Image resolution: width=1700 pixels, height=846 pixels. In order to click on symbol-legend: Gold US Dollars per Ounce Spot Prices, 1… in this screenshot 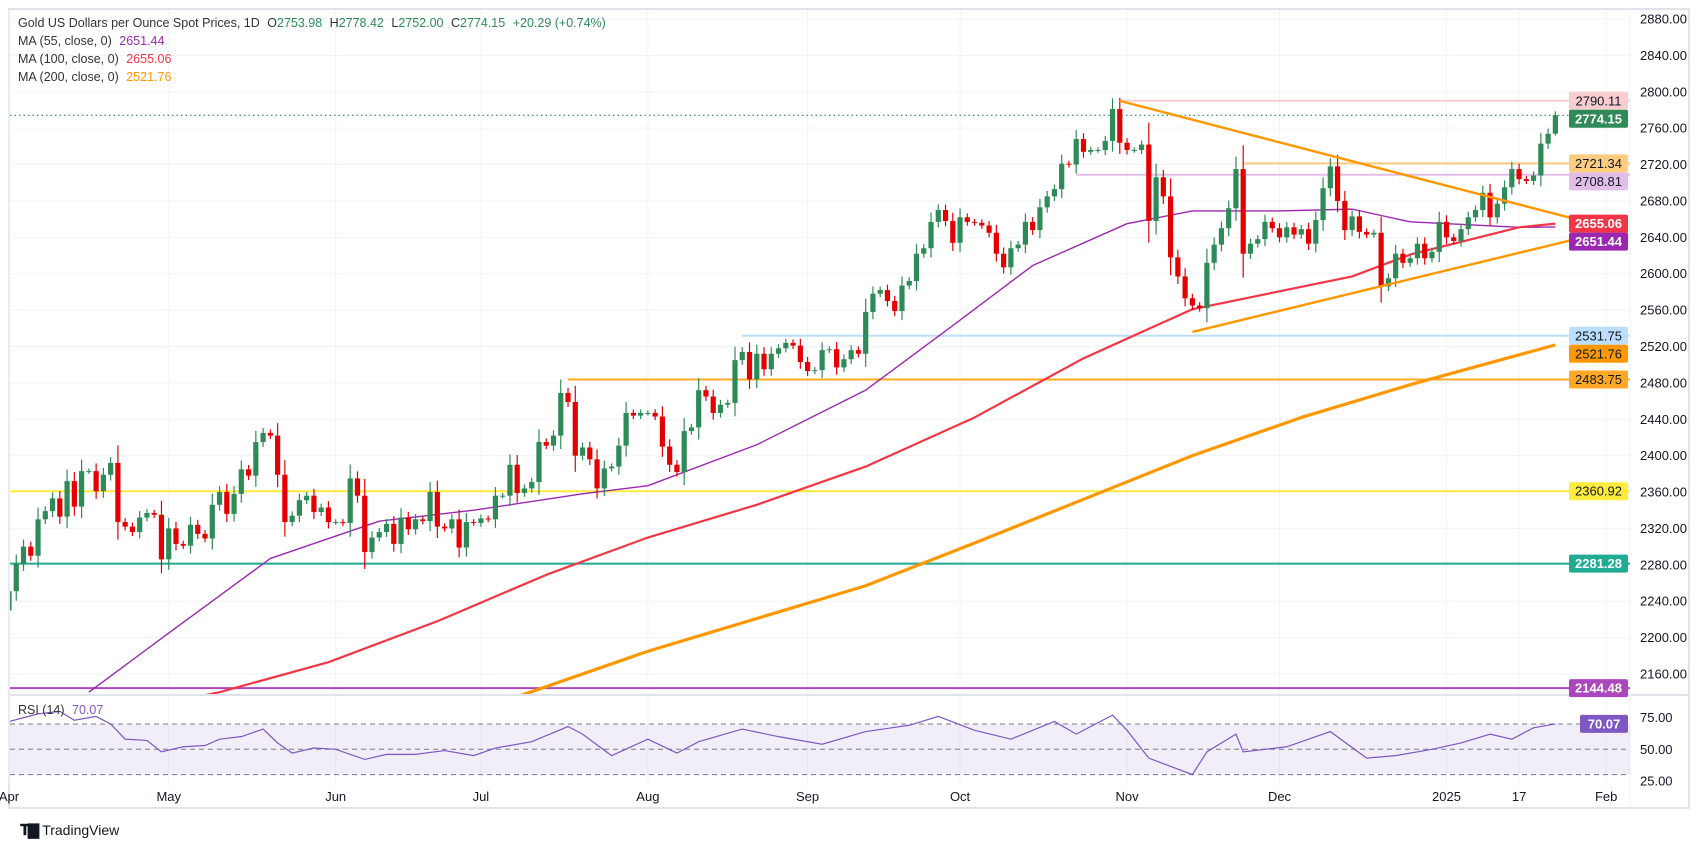, I will do `click(314, 23)`.